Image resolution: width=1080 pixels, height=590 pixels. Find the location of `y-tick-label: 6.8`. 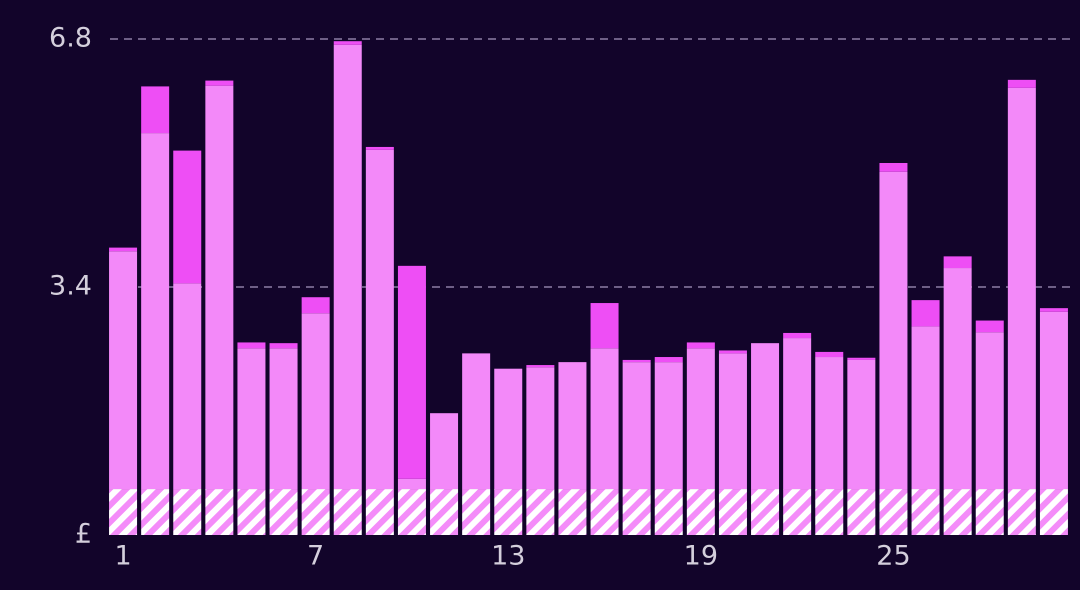

y-tick-label: 6.8 is located at coordinates (70, 38).